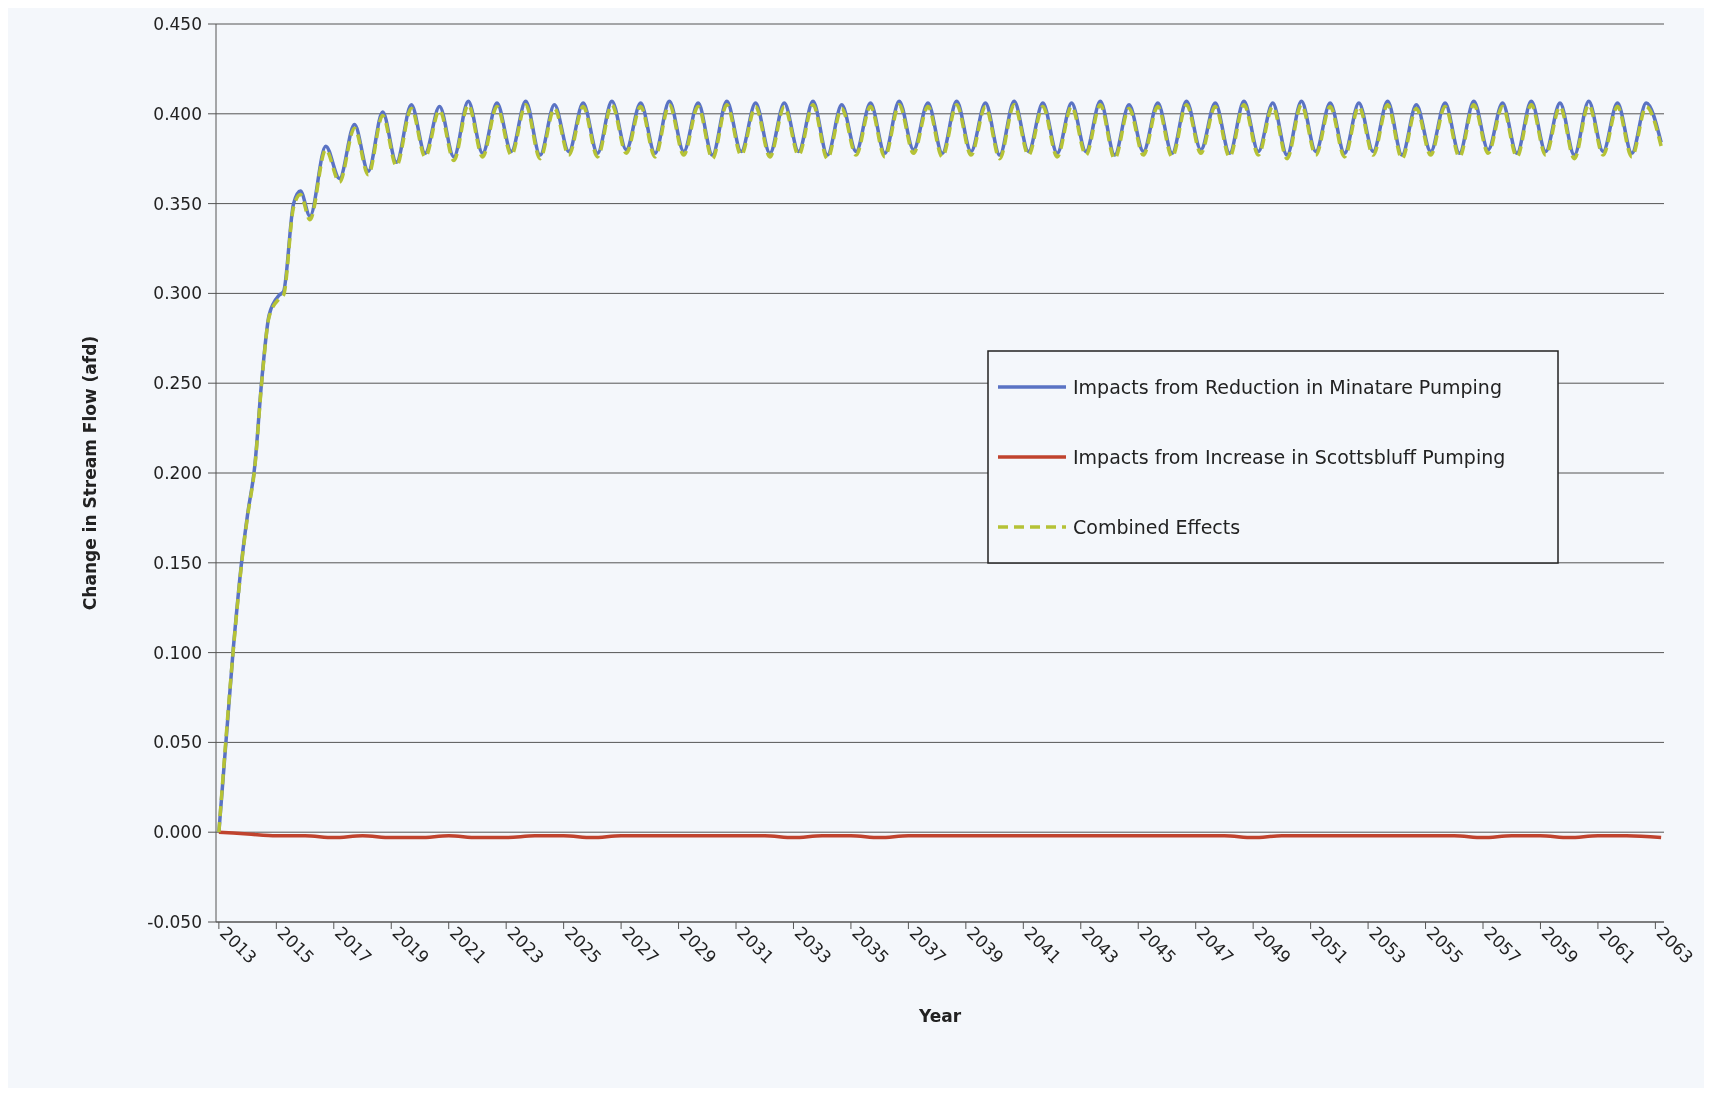 The image size is (1712, 1096). I want to click on y-tick-label: 0.400, so click(177, 113).